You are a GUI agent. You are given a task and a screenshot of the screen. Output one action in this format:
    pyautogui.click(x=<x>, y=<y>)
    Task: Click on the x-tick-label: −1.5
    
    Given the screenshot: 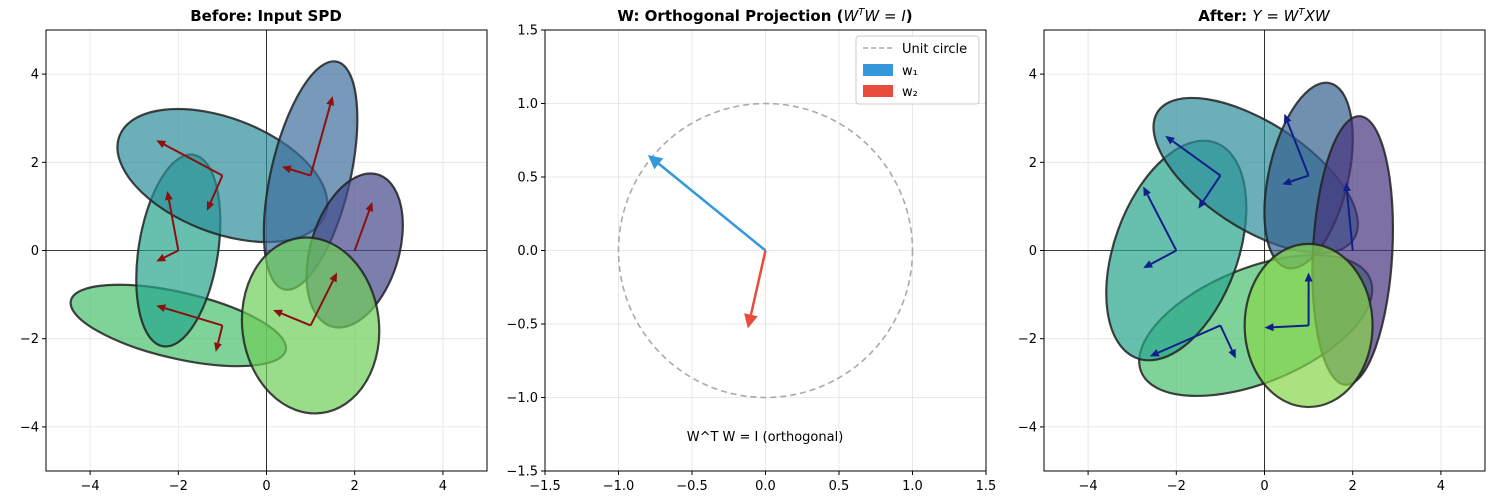 What is the action you would take?
    pyautogui.click(x=545, y=486)
    